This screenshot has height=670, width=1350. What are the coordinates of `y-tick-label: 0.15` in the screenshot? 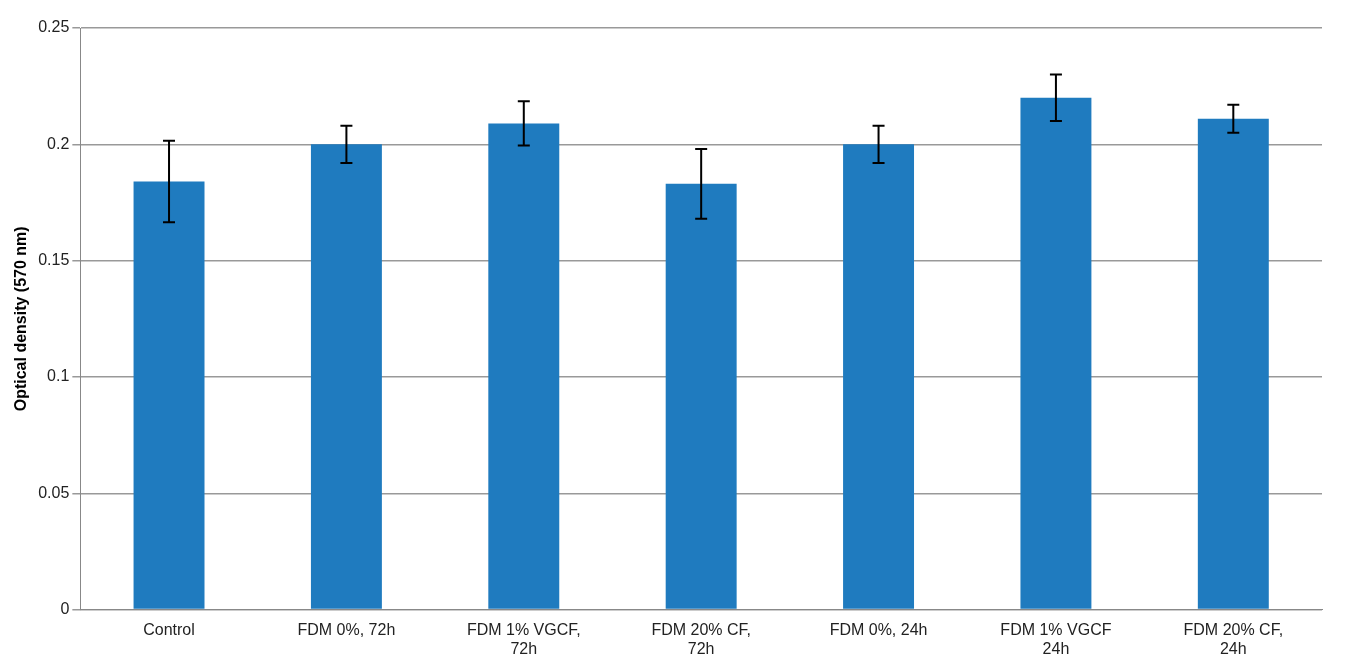 It's located at (54, 260).